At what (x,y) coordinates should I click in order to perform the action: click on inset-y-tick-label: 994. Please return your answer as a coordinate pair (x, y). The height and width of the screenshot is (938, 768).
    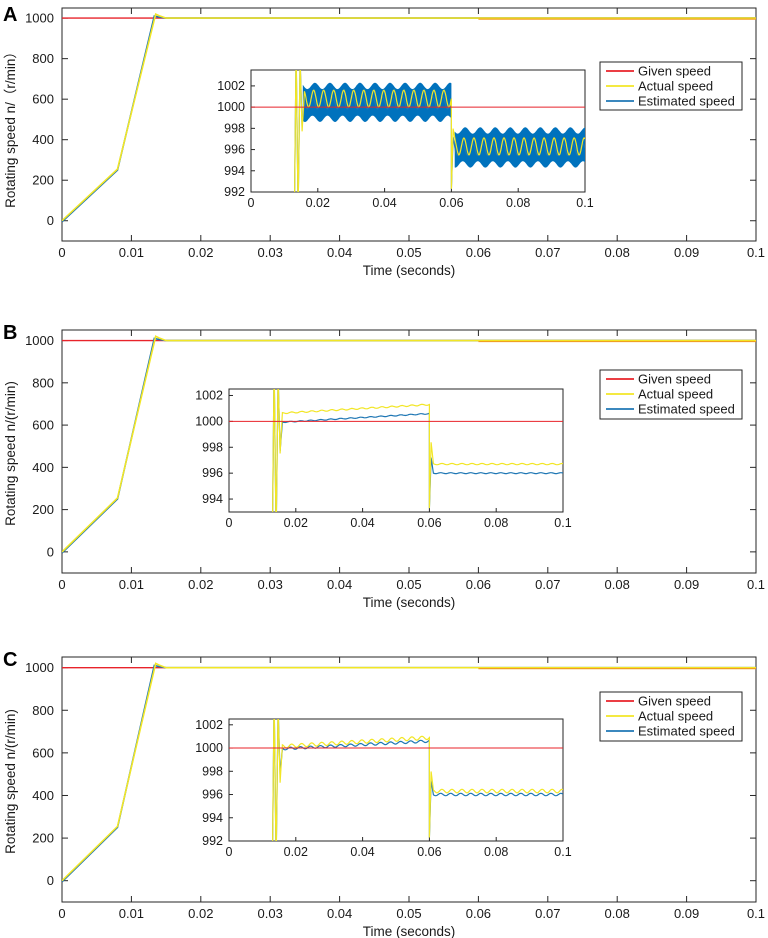
    Looking at the image, I should click on (212, 818).